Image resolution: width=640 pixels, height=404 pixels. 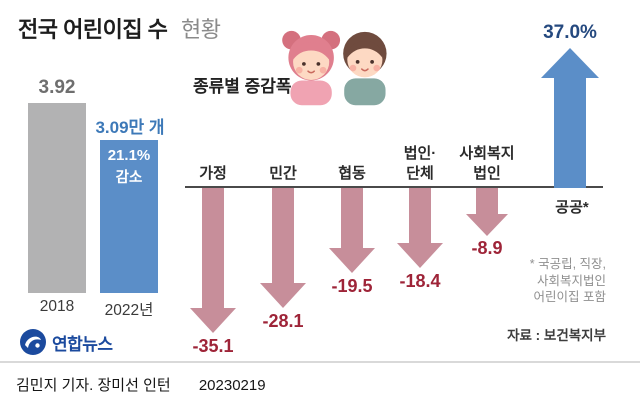 I want to click on category-label-public: 공공*, so click(x=572, y=207).